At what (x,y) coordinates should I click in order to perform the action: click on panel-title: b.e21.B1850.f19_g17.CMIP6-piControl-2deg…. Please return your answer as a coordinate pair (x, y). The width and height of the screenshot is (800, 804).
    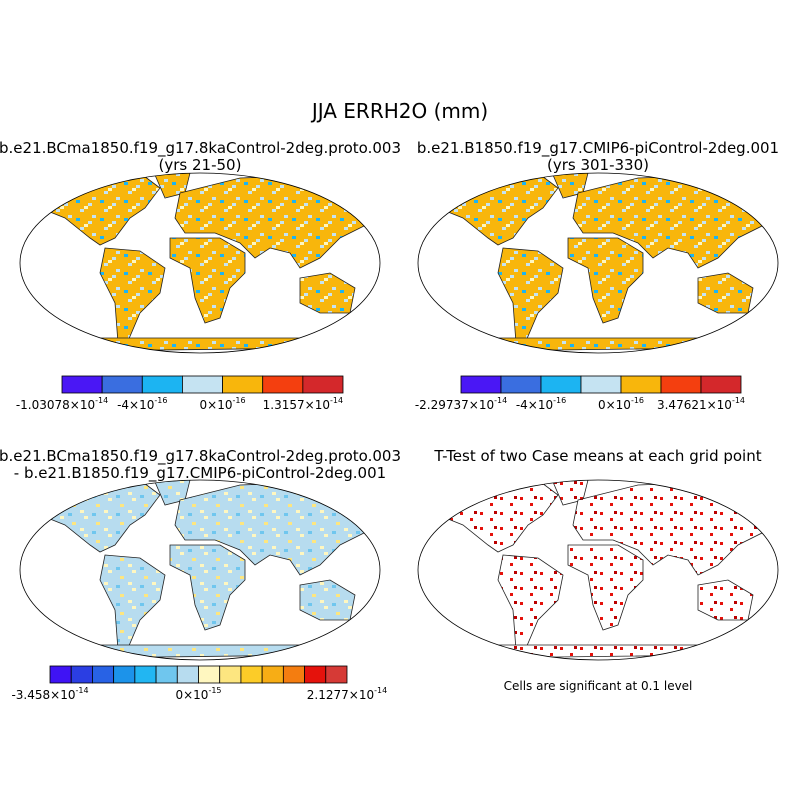
    Looking at the image, I should click on (598, 148).